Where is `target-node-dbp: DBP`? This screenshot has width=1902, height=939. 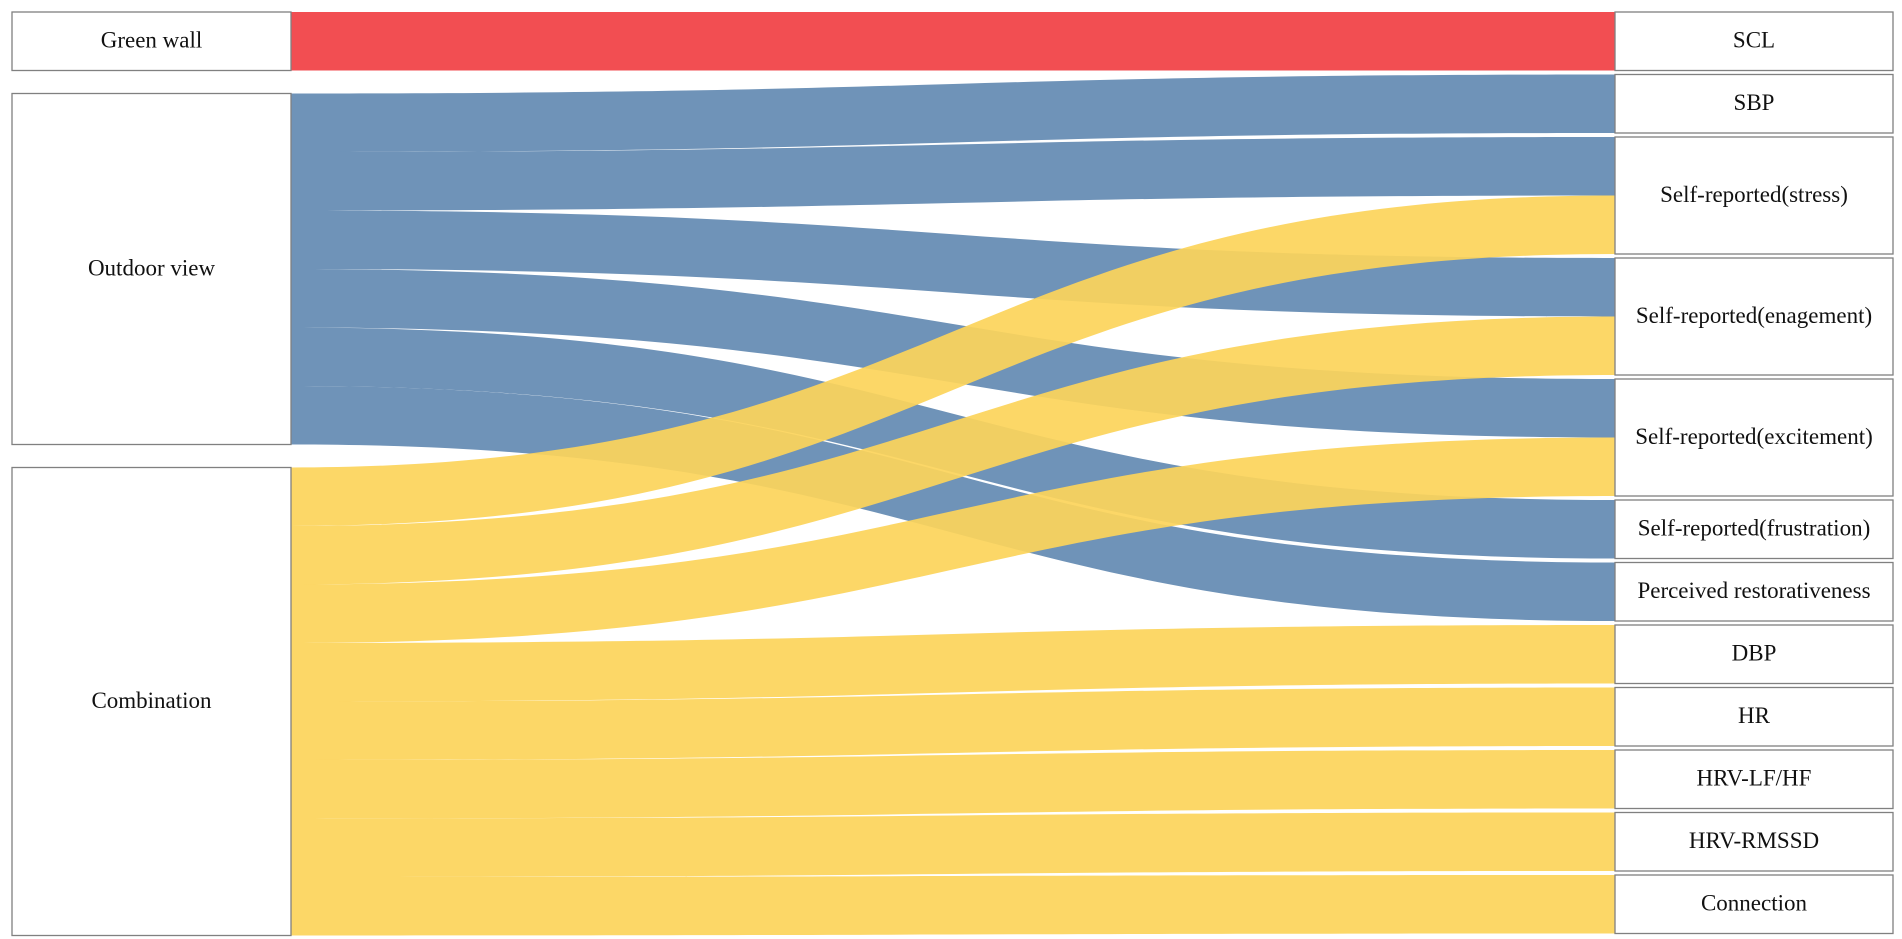 target-node-dbp: DBP is located at coordinates (1754, 654).